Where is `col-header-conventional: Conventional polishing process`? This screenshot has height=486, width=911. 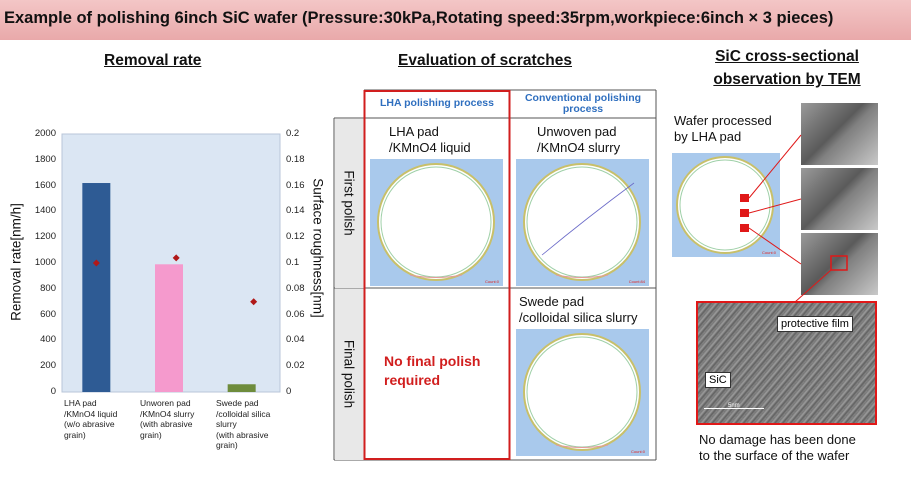 col-header-conventional: Conventional polishing process is located at coordinates (583, 103).